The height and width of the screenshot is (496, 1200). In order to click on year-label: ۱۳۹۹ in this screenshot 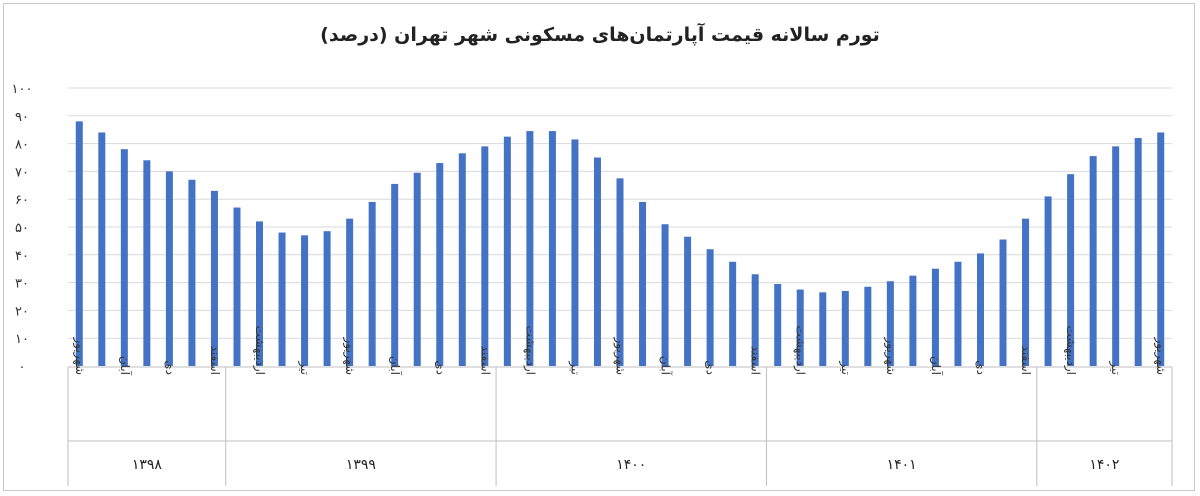, I will do `click(361, 465)`.